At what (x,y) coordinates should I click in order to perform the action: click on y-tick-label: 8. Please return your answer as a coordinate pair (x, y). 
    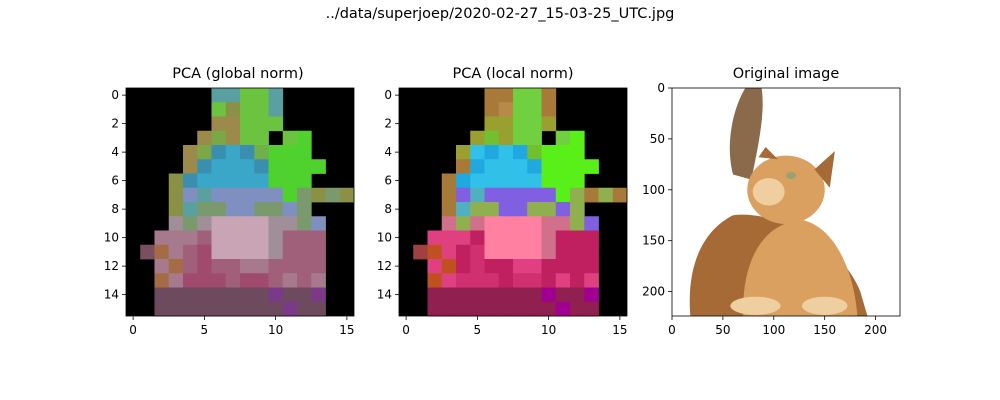
    Looking at the image, I should click on (388, 209).